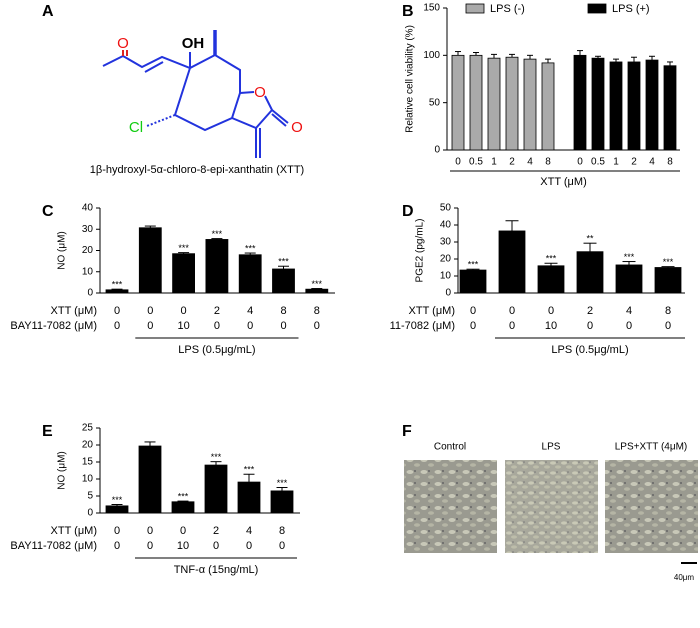 Image resolution: width=700 pixels, height=628 pixels. What do you see at coordinates (446, 259) in the screenshot?
I see `y-tick-label: 20` at bounding box center [446, 259].